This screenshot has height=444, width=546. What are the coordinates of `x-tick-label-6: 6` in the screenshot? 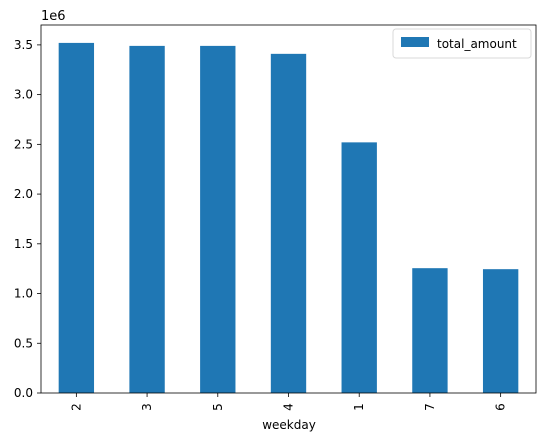 It's located at (501, 407).